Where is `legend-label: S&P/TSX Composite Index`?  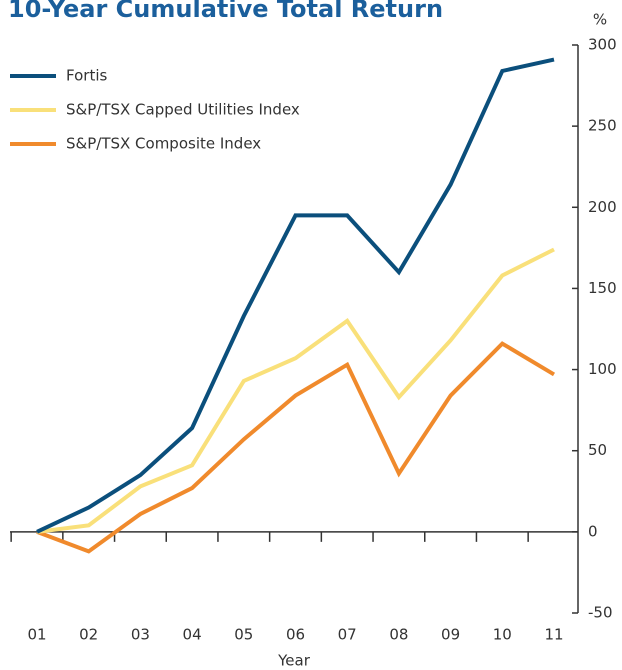 legend-label: S&P/TSX Composite Index is located at coordinates (163, 144).